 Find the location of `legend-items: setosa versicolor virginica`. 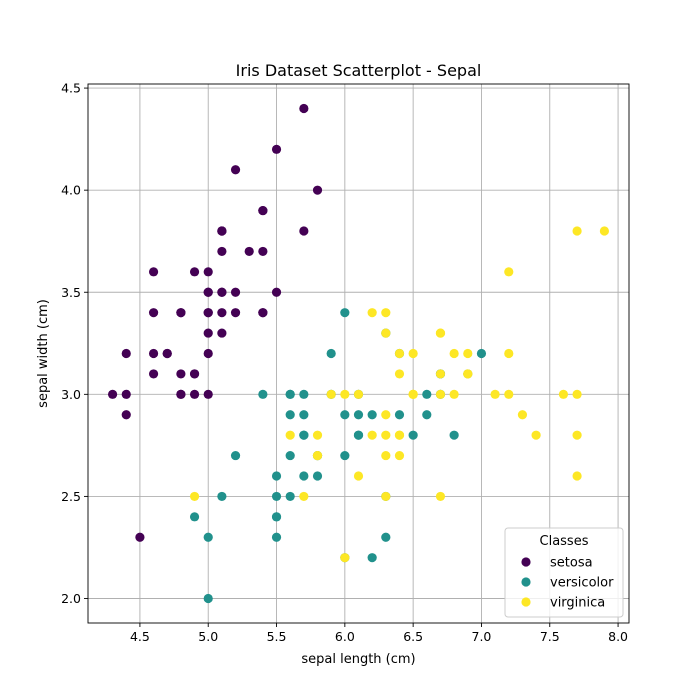

legend-items: setosa versicolor virginica is located at coordinates (567, 583).